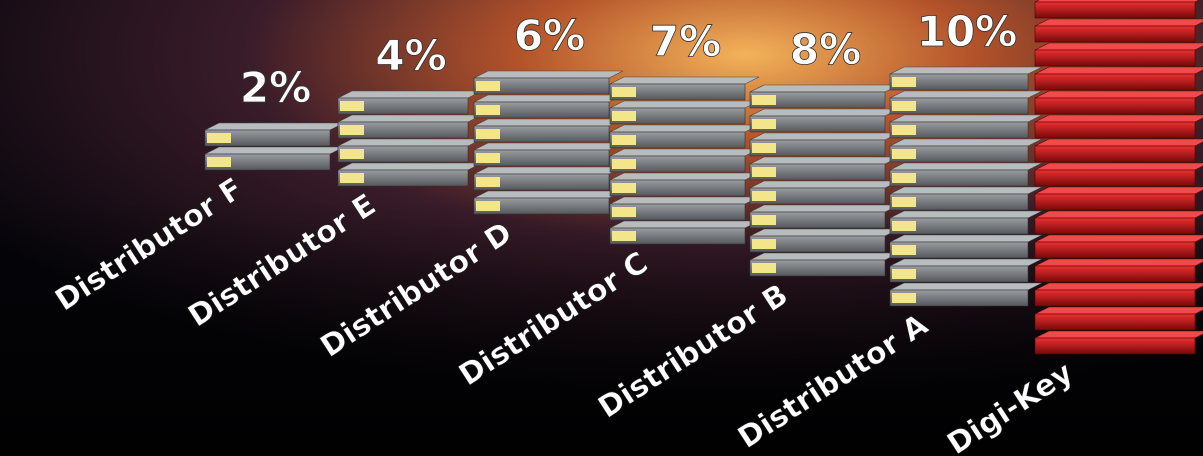 This screenshot has height=456, width=1203. I want to click on value-label: 2%, so click(275, 87).